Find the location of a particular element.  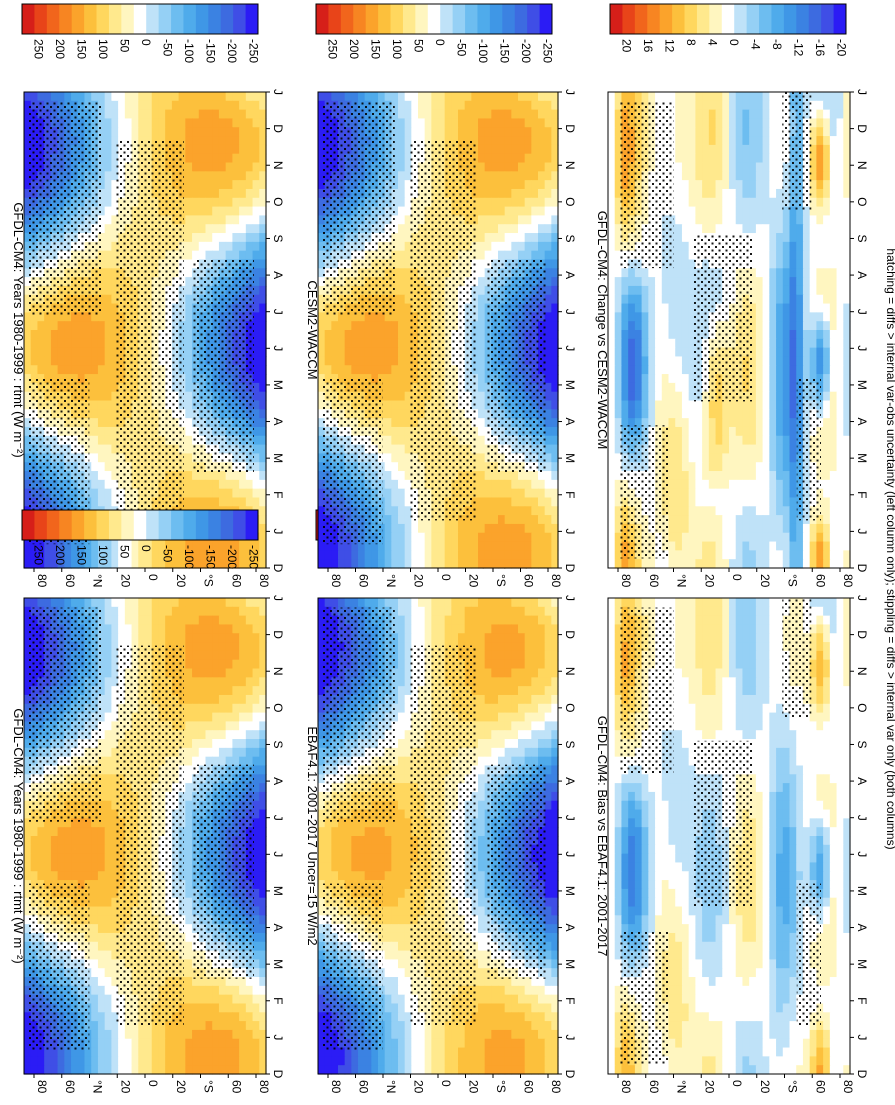

month-tick-label: F is located at coordinates (278, 494).